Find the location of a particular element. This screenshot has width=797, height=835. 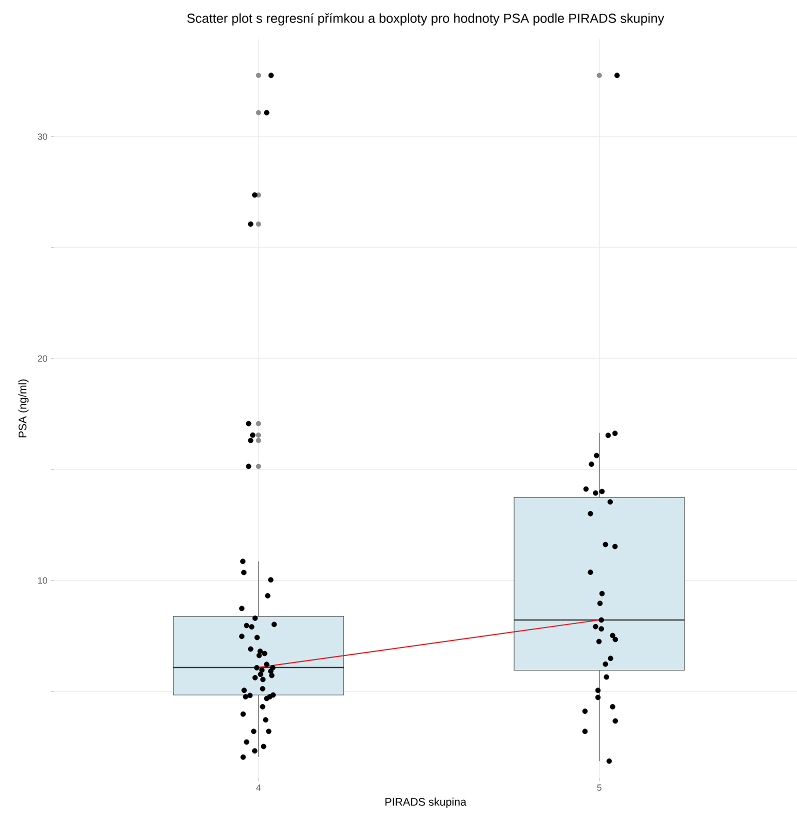

y-axis-title: PSA (ng/ml) is located at coordinates (23, 409).